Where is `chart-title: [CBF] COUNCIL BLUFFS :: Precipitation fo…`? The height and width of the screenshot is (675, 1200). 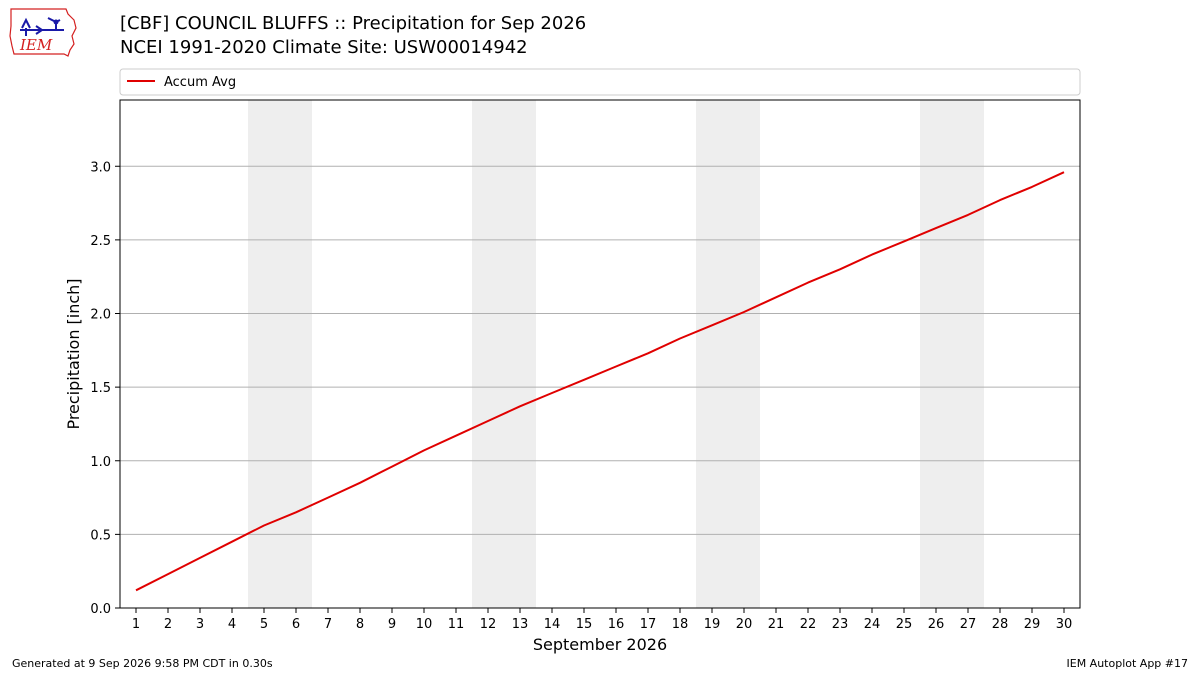 chart-title: [CBF] COUNCIL BLUFFS :: Precipitation fo… is located at coordinates (353, 23).